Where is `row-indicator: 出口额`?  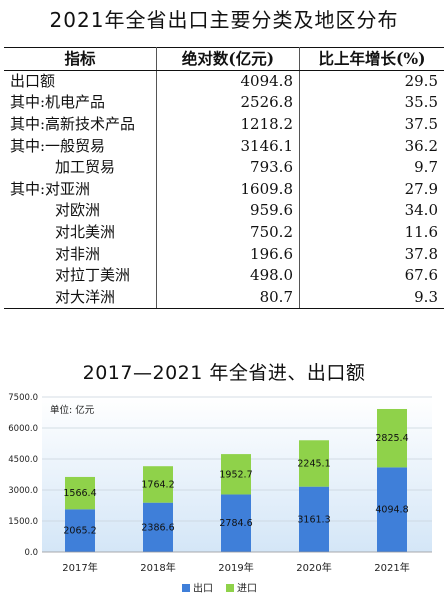
row-indicator: 出口额 is located at coordinates (33, 80).